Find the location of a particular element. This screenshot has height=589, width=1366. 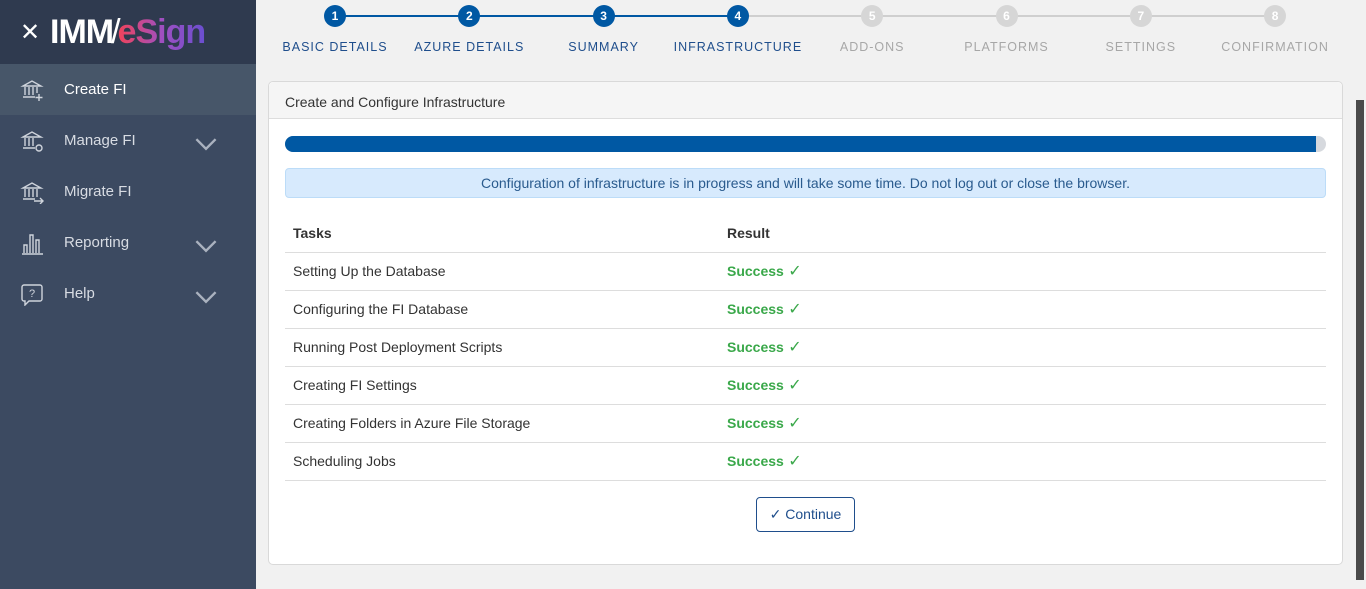

progress-fill is located at coordinates (800, 144).